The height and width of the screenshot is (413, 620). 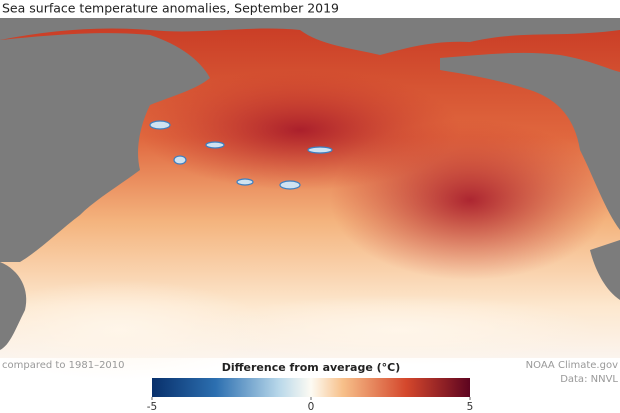 I want to click on colorbar-label: Difference from average (°C), so click(x=311, y=367).